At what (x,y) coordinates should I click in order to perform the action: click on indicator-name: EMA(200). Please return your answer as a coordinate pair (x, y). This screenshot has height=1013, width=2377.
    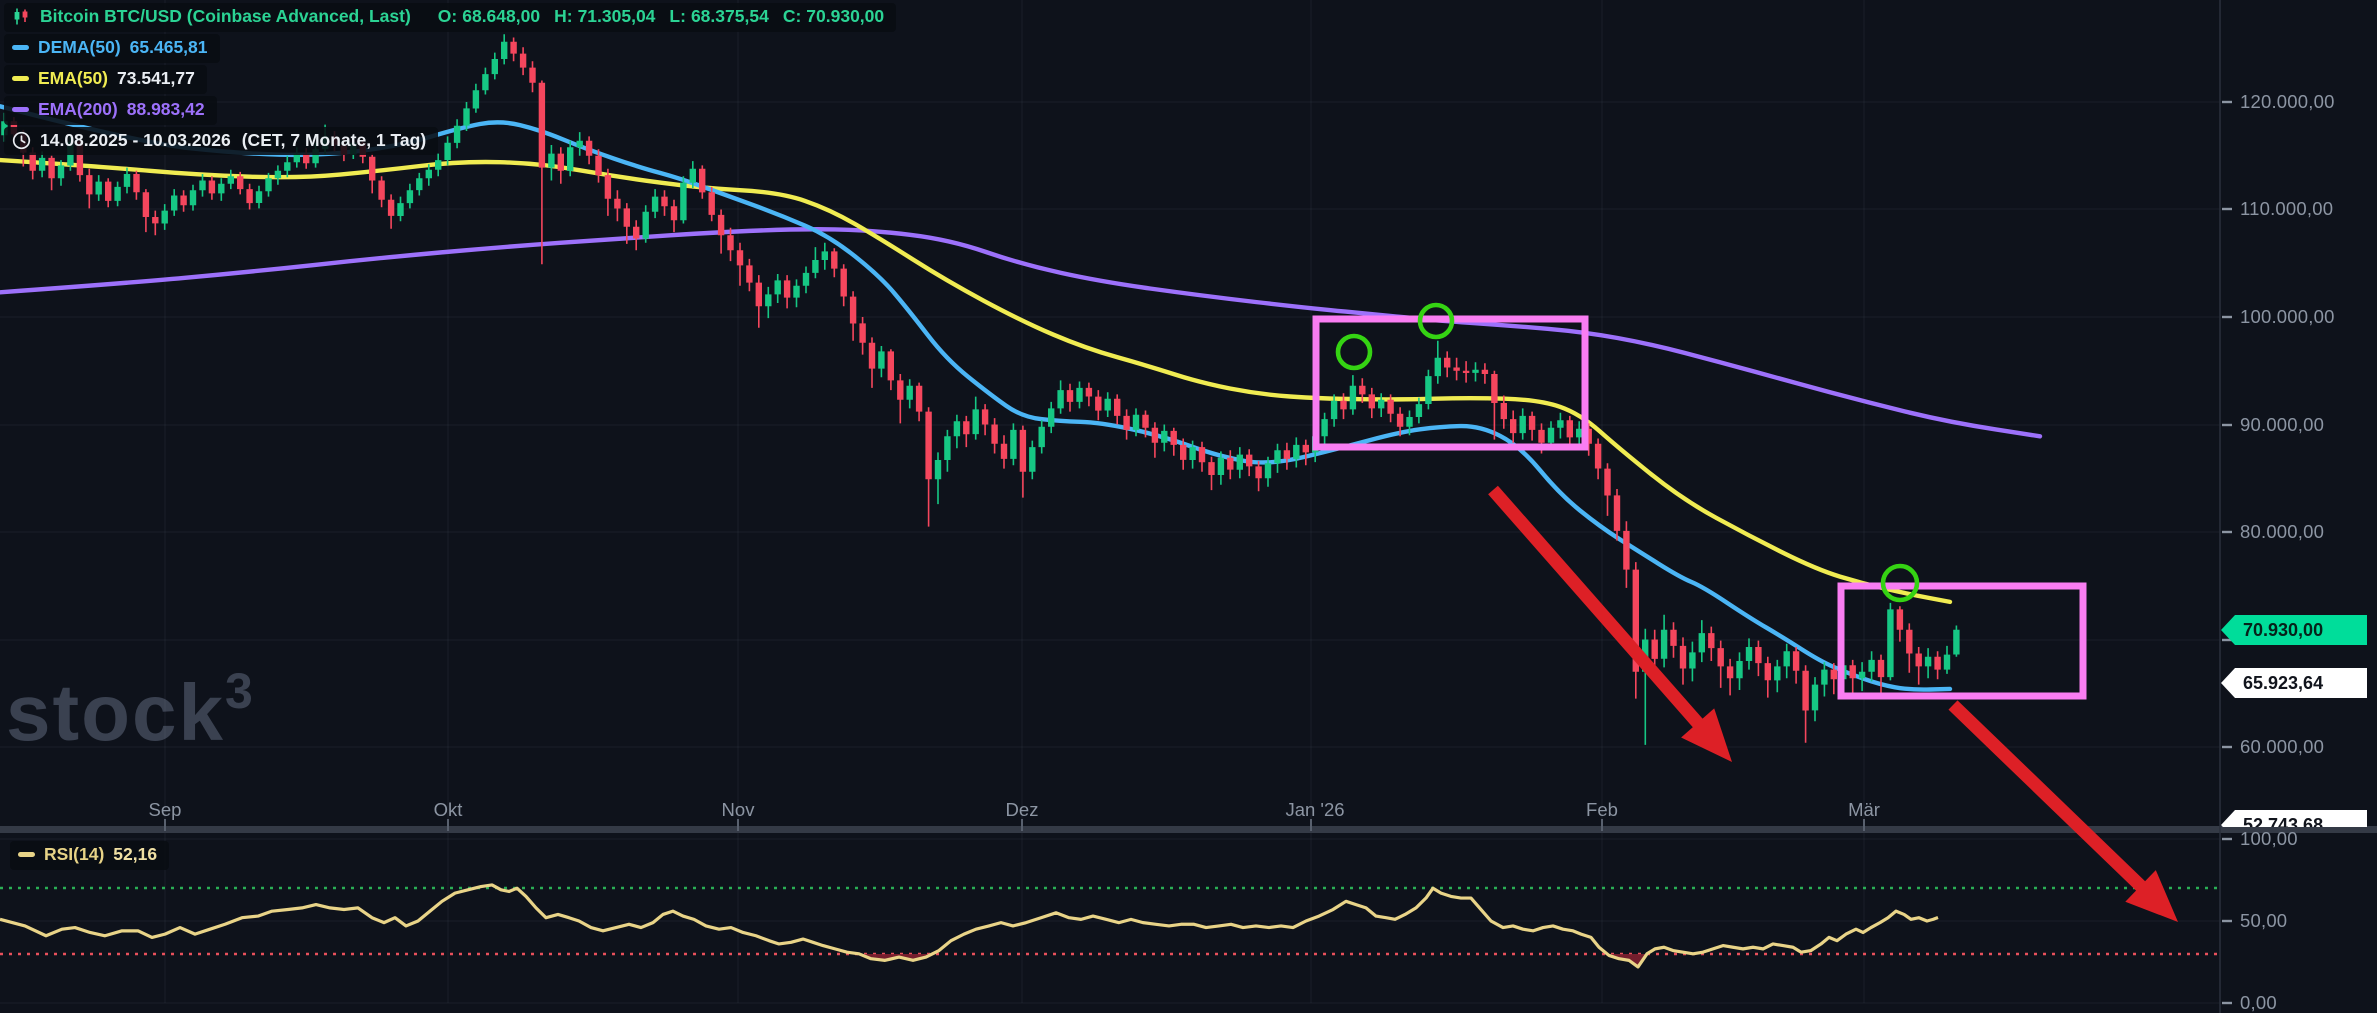
    Looking at the image, I should click on (78, 108).